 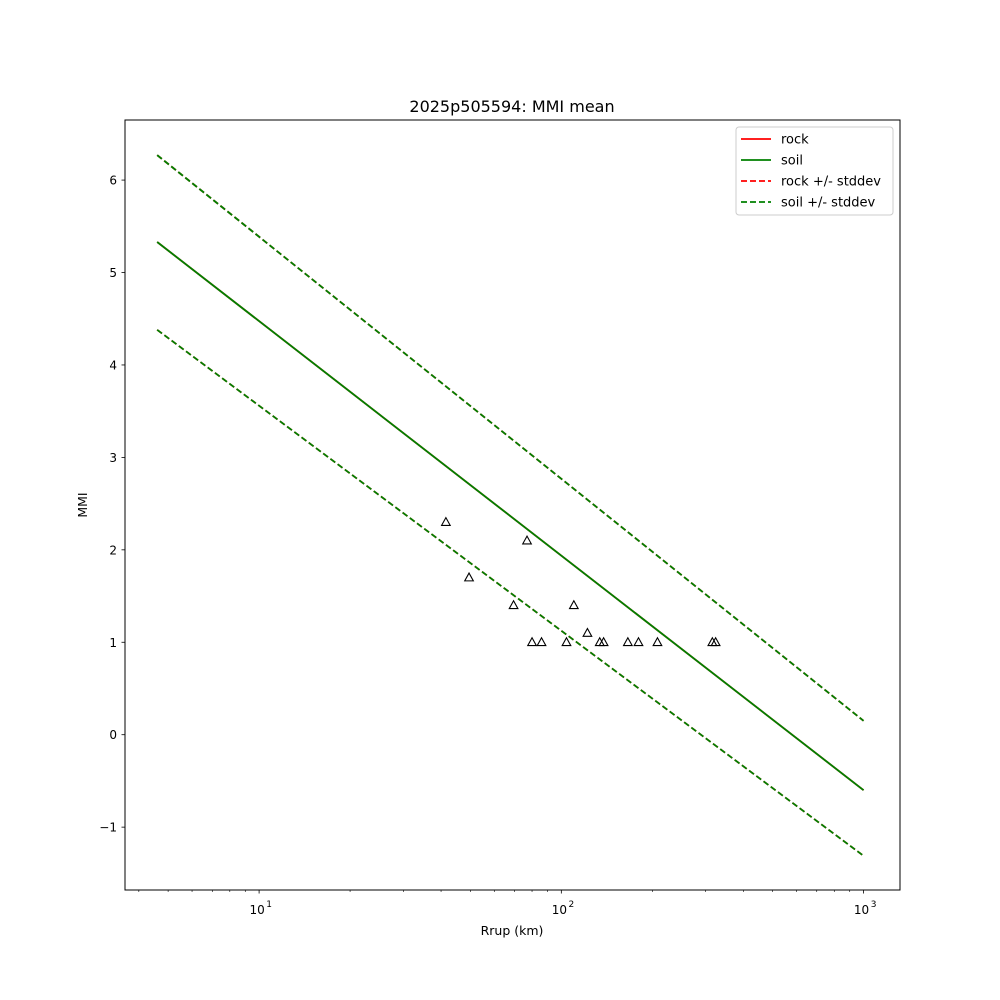 I want to click on legend-label-3: soil +/- stddev, so click(x=828, y=203).